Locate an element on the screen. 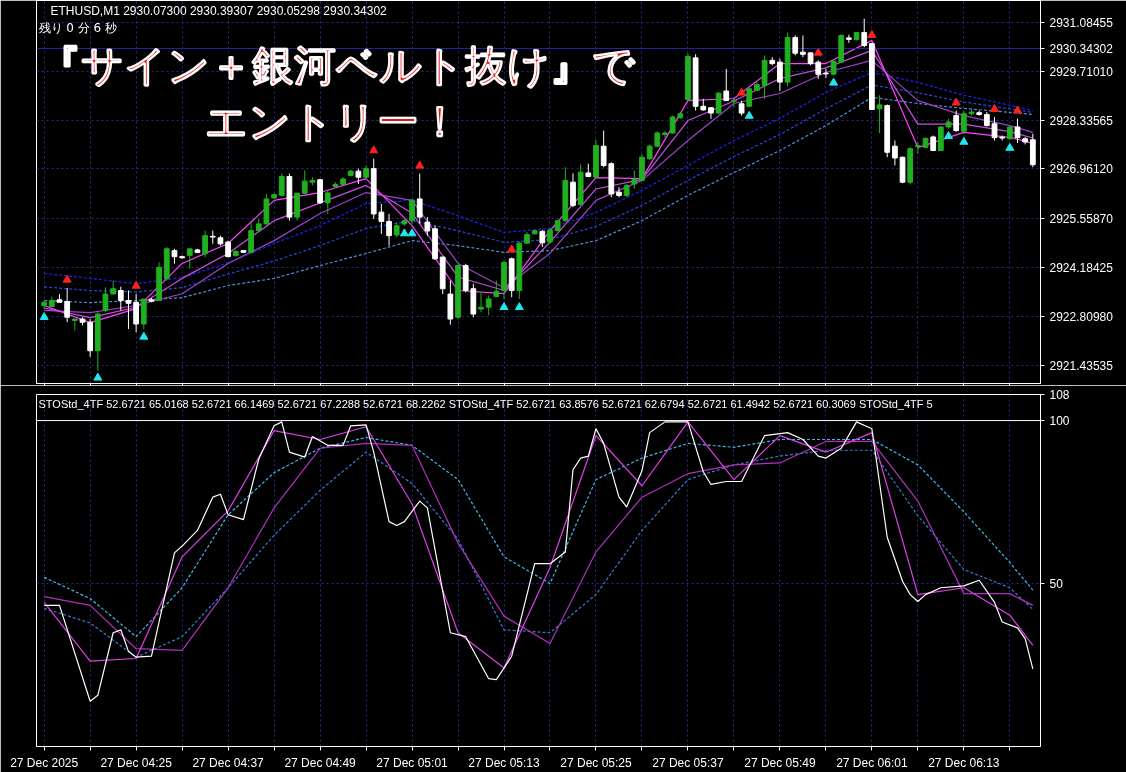 Image resolution: width=1126 pixels, height=772 pixels. y-tick-label: 2926.96120 is located at coordinates (1081, 169).